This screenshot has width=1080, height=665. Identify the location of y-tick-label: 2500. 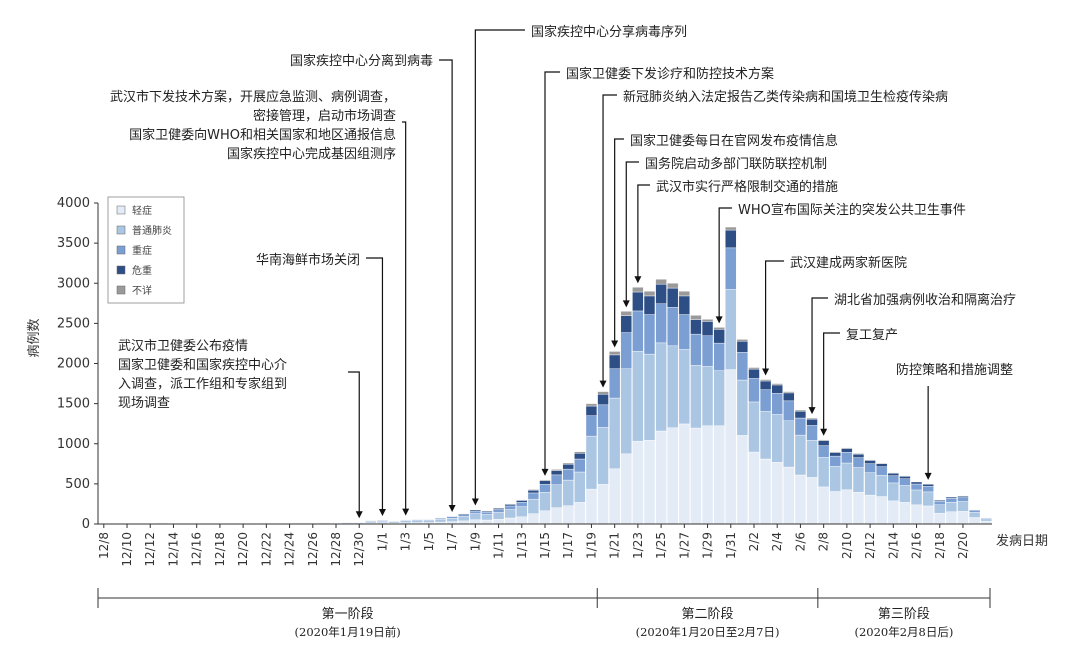
(73, 323).